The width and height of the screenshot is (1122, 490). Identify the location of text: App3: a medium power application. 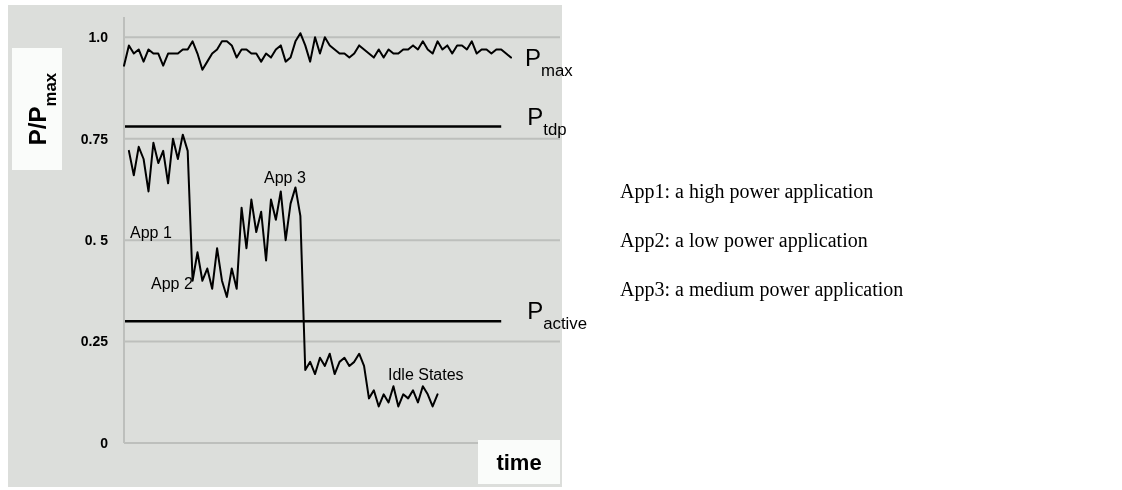
(762, 289).